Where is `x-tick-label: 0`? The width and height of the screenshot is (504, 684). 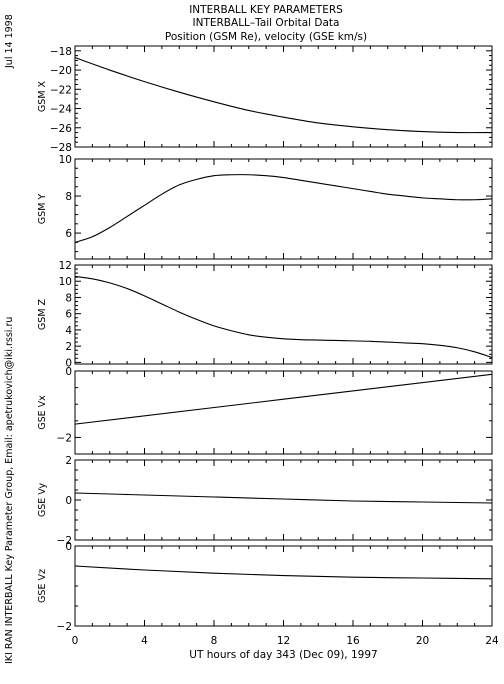
x-tick-label: 0 is located at coordinates (75, 641).